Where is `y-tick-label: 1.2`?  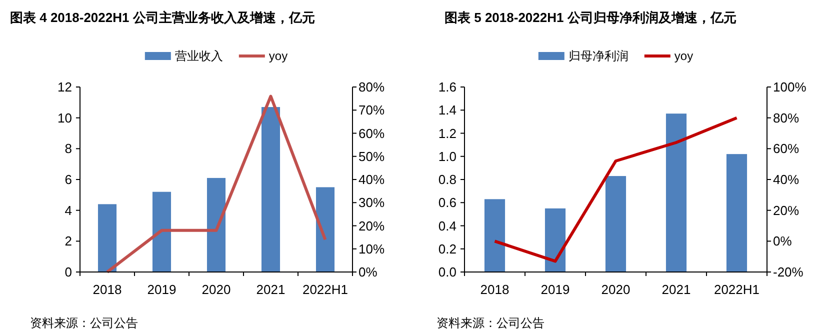
y-tick-label: 1.2 is located at coordinates (447, 133).